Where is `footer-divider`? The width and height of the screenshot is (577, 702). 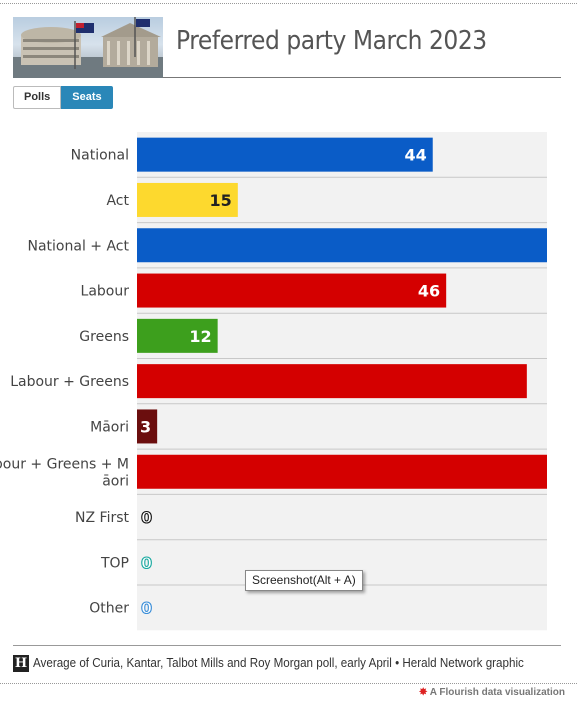 footer-divider is located at coordinates (287, 645).